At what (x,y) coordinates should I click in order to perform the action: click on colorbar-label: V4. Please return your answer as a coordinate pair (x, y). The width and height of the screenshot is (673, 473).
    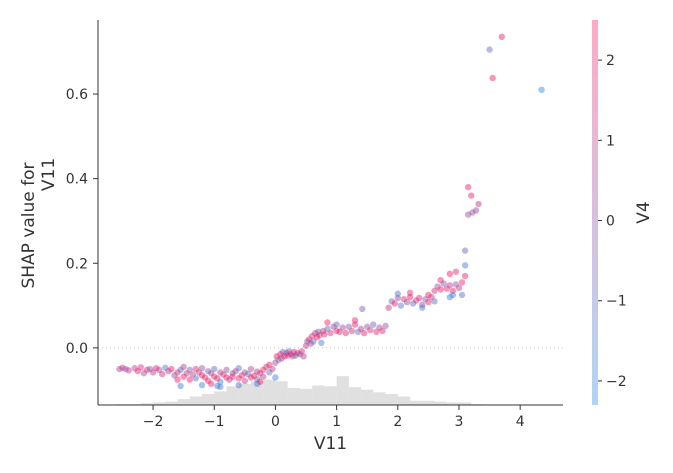
    Looking at the image, I should click on (644, 212).